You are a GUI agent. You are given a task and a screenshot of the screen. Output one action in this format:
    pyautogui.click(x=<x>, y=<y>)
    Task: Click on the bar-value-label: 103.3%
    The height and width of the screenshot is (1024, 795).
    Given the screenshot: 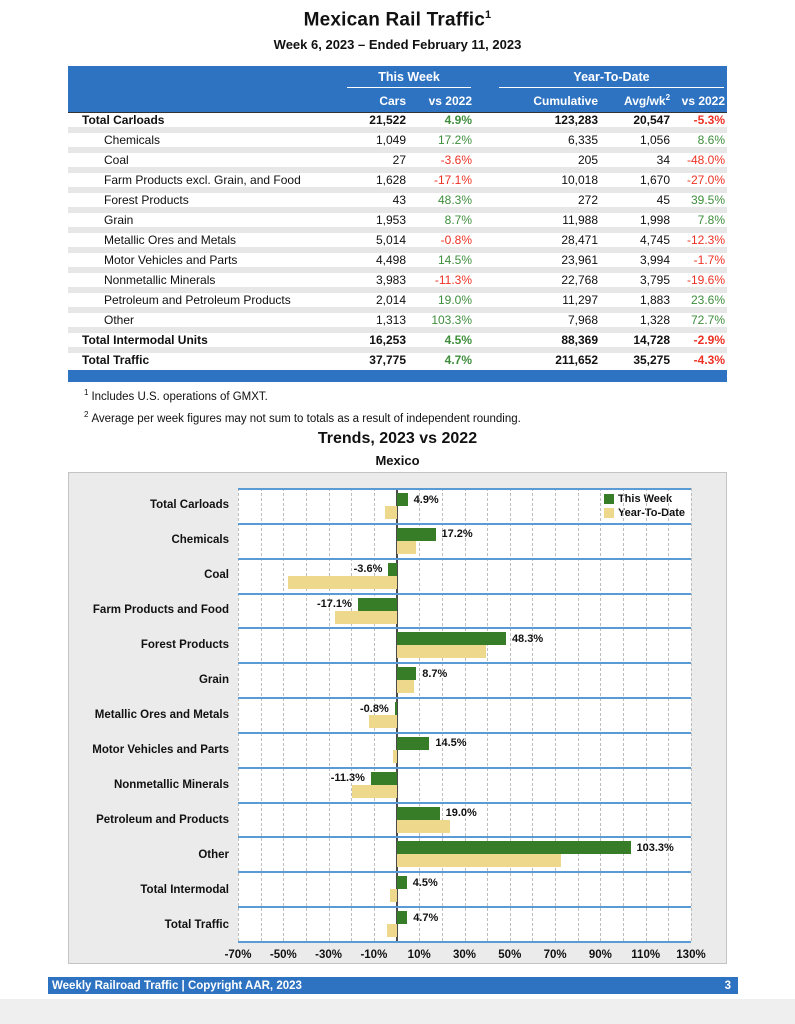 What is the action you would take?
    pyautogui.click(x=655, y=847)
    